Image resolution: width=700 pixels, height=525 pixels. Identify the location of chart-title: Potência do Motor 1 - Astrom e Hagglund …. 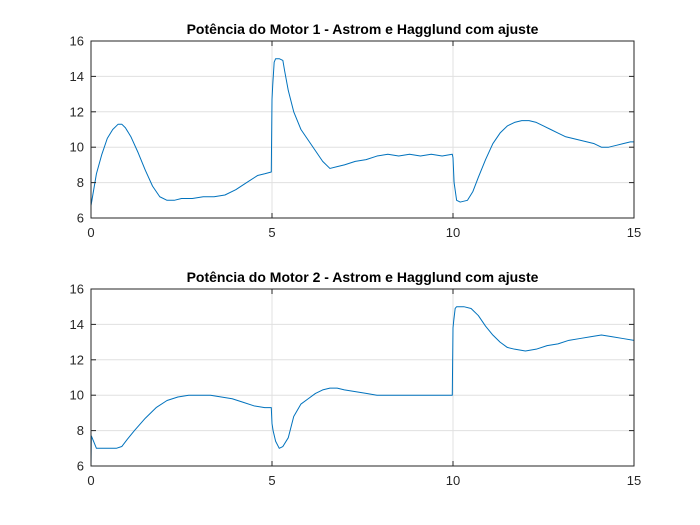
(363, 29).